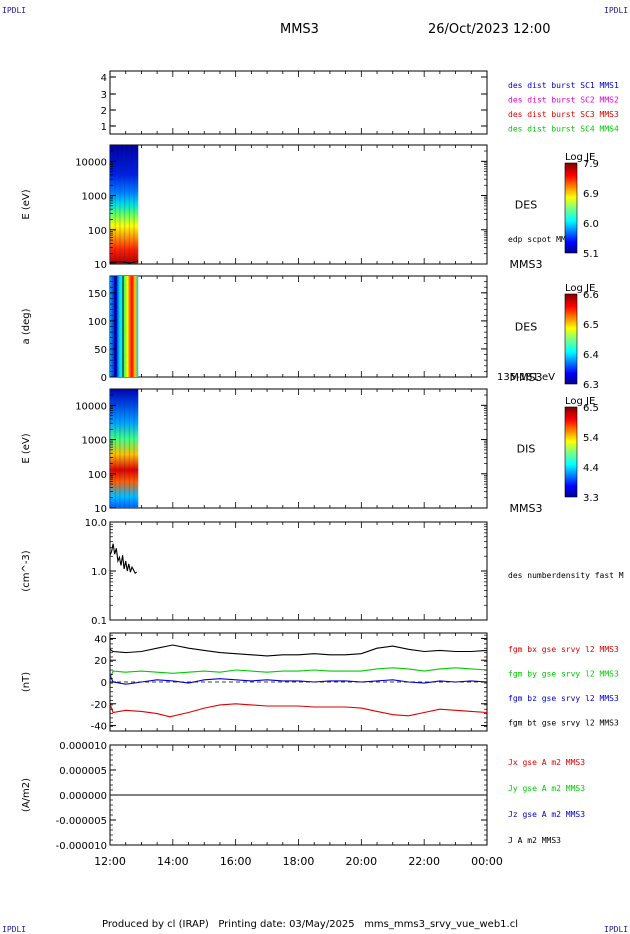 This screenshot has width=630, height=934. I want to click on xaxis-tick-label: 20:00, so click(361, 861).